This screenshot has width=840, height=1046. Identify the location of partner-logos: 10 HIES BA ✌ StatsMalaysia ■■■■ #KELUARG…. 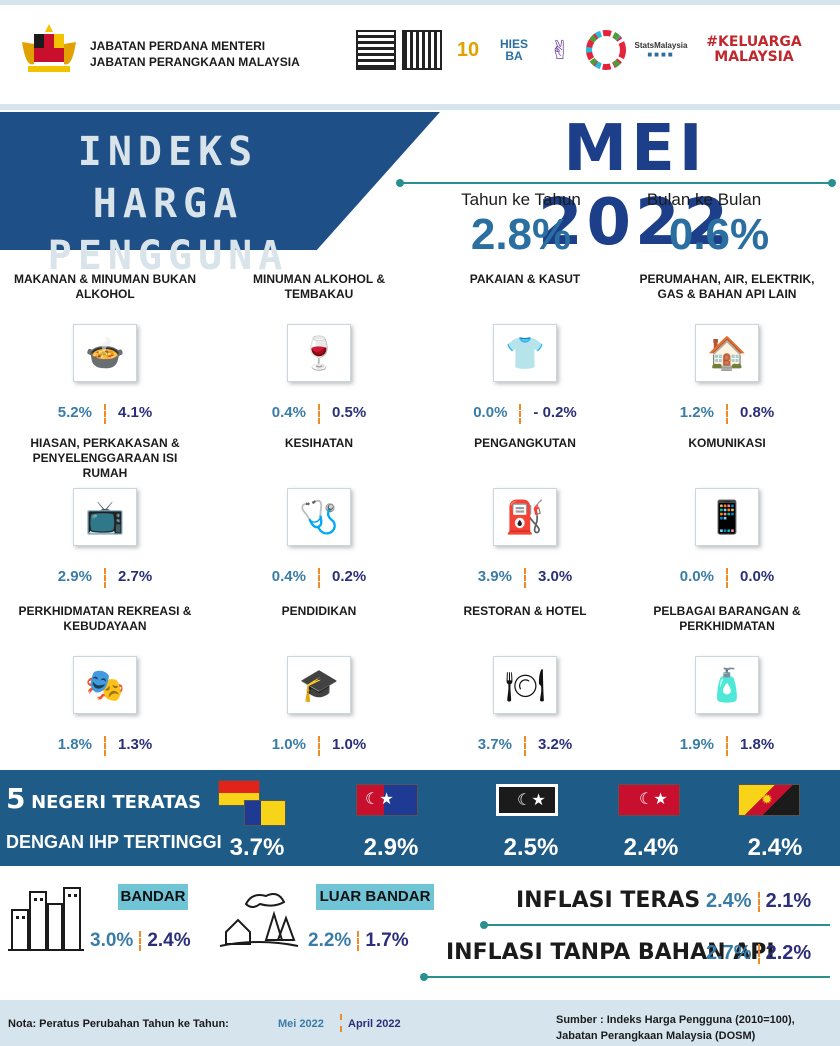
(584, 50).